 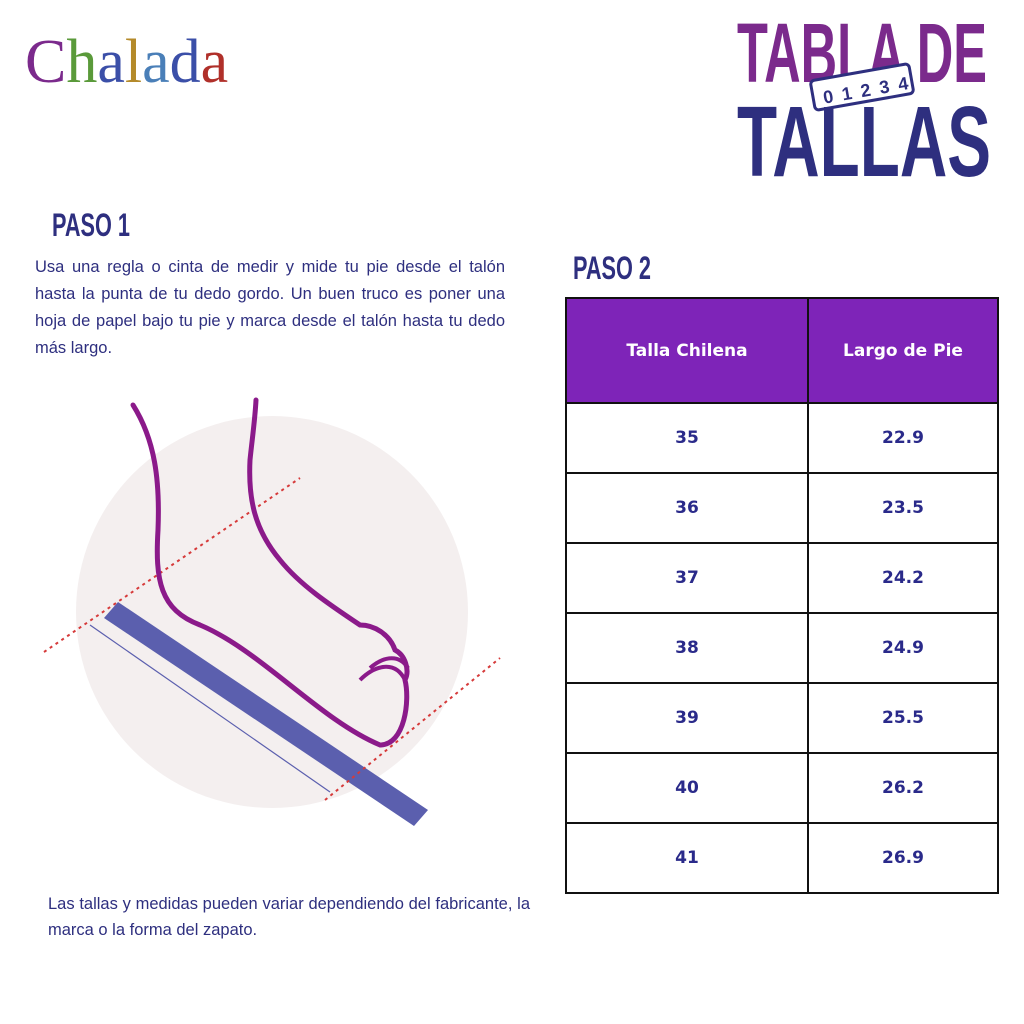 I want to click on table-cell: 37, so click(x=687, y=578).